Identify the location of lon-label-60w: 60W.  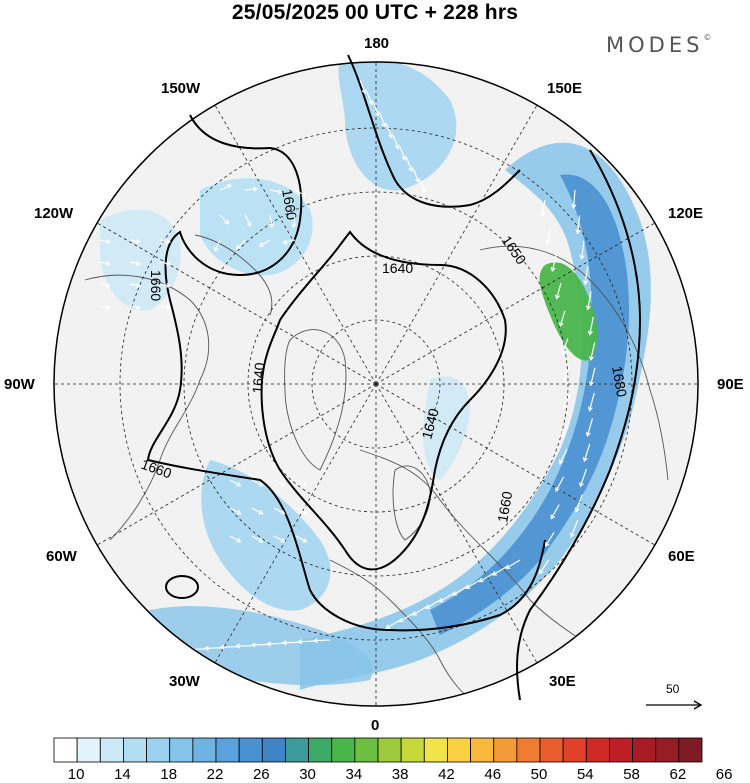
(61, 556).